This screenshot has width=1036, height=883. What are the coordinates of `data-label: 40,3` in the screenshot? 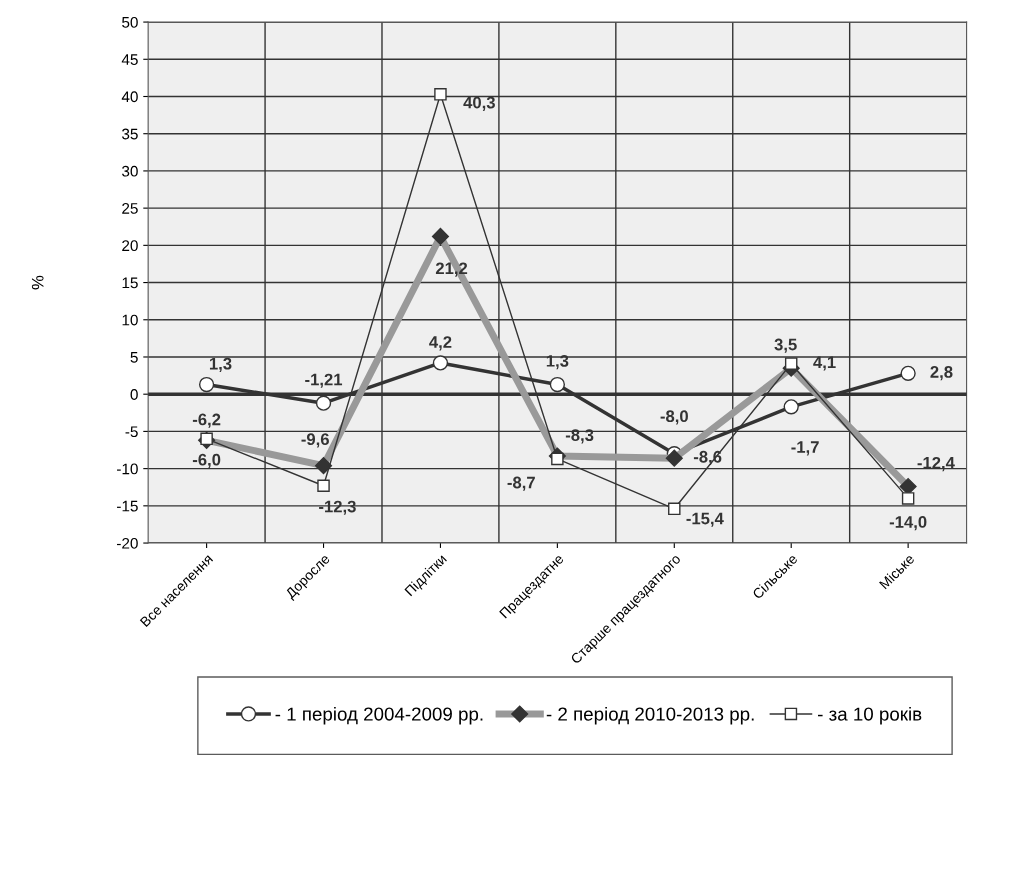 It's located at (479, 103).